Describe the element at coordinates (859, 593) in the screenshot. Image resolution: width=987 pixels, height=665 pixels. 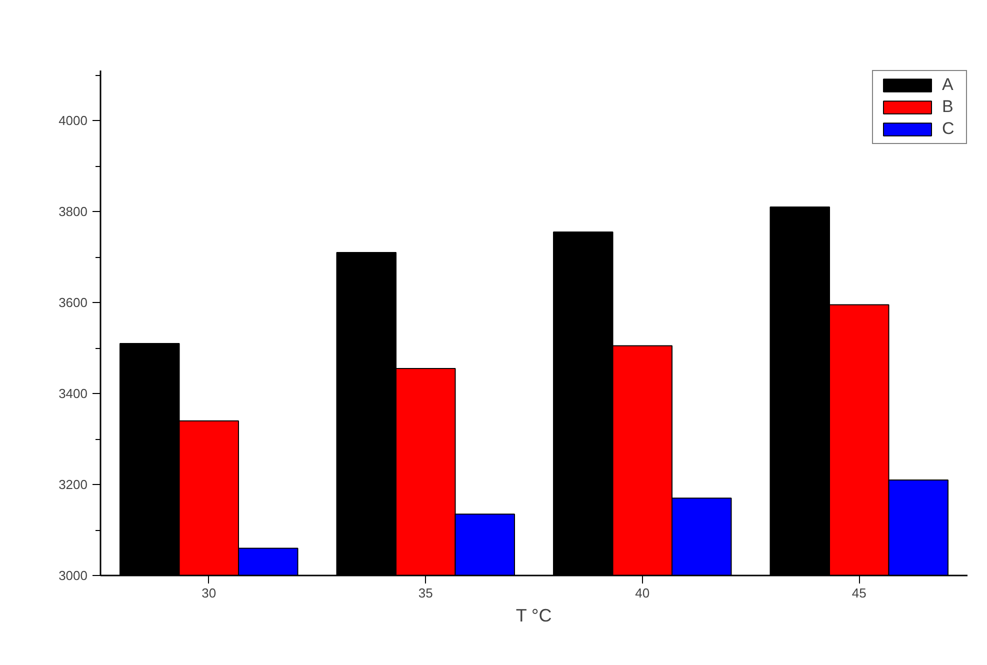
I see `x-tick-label: 45` at that location.